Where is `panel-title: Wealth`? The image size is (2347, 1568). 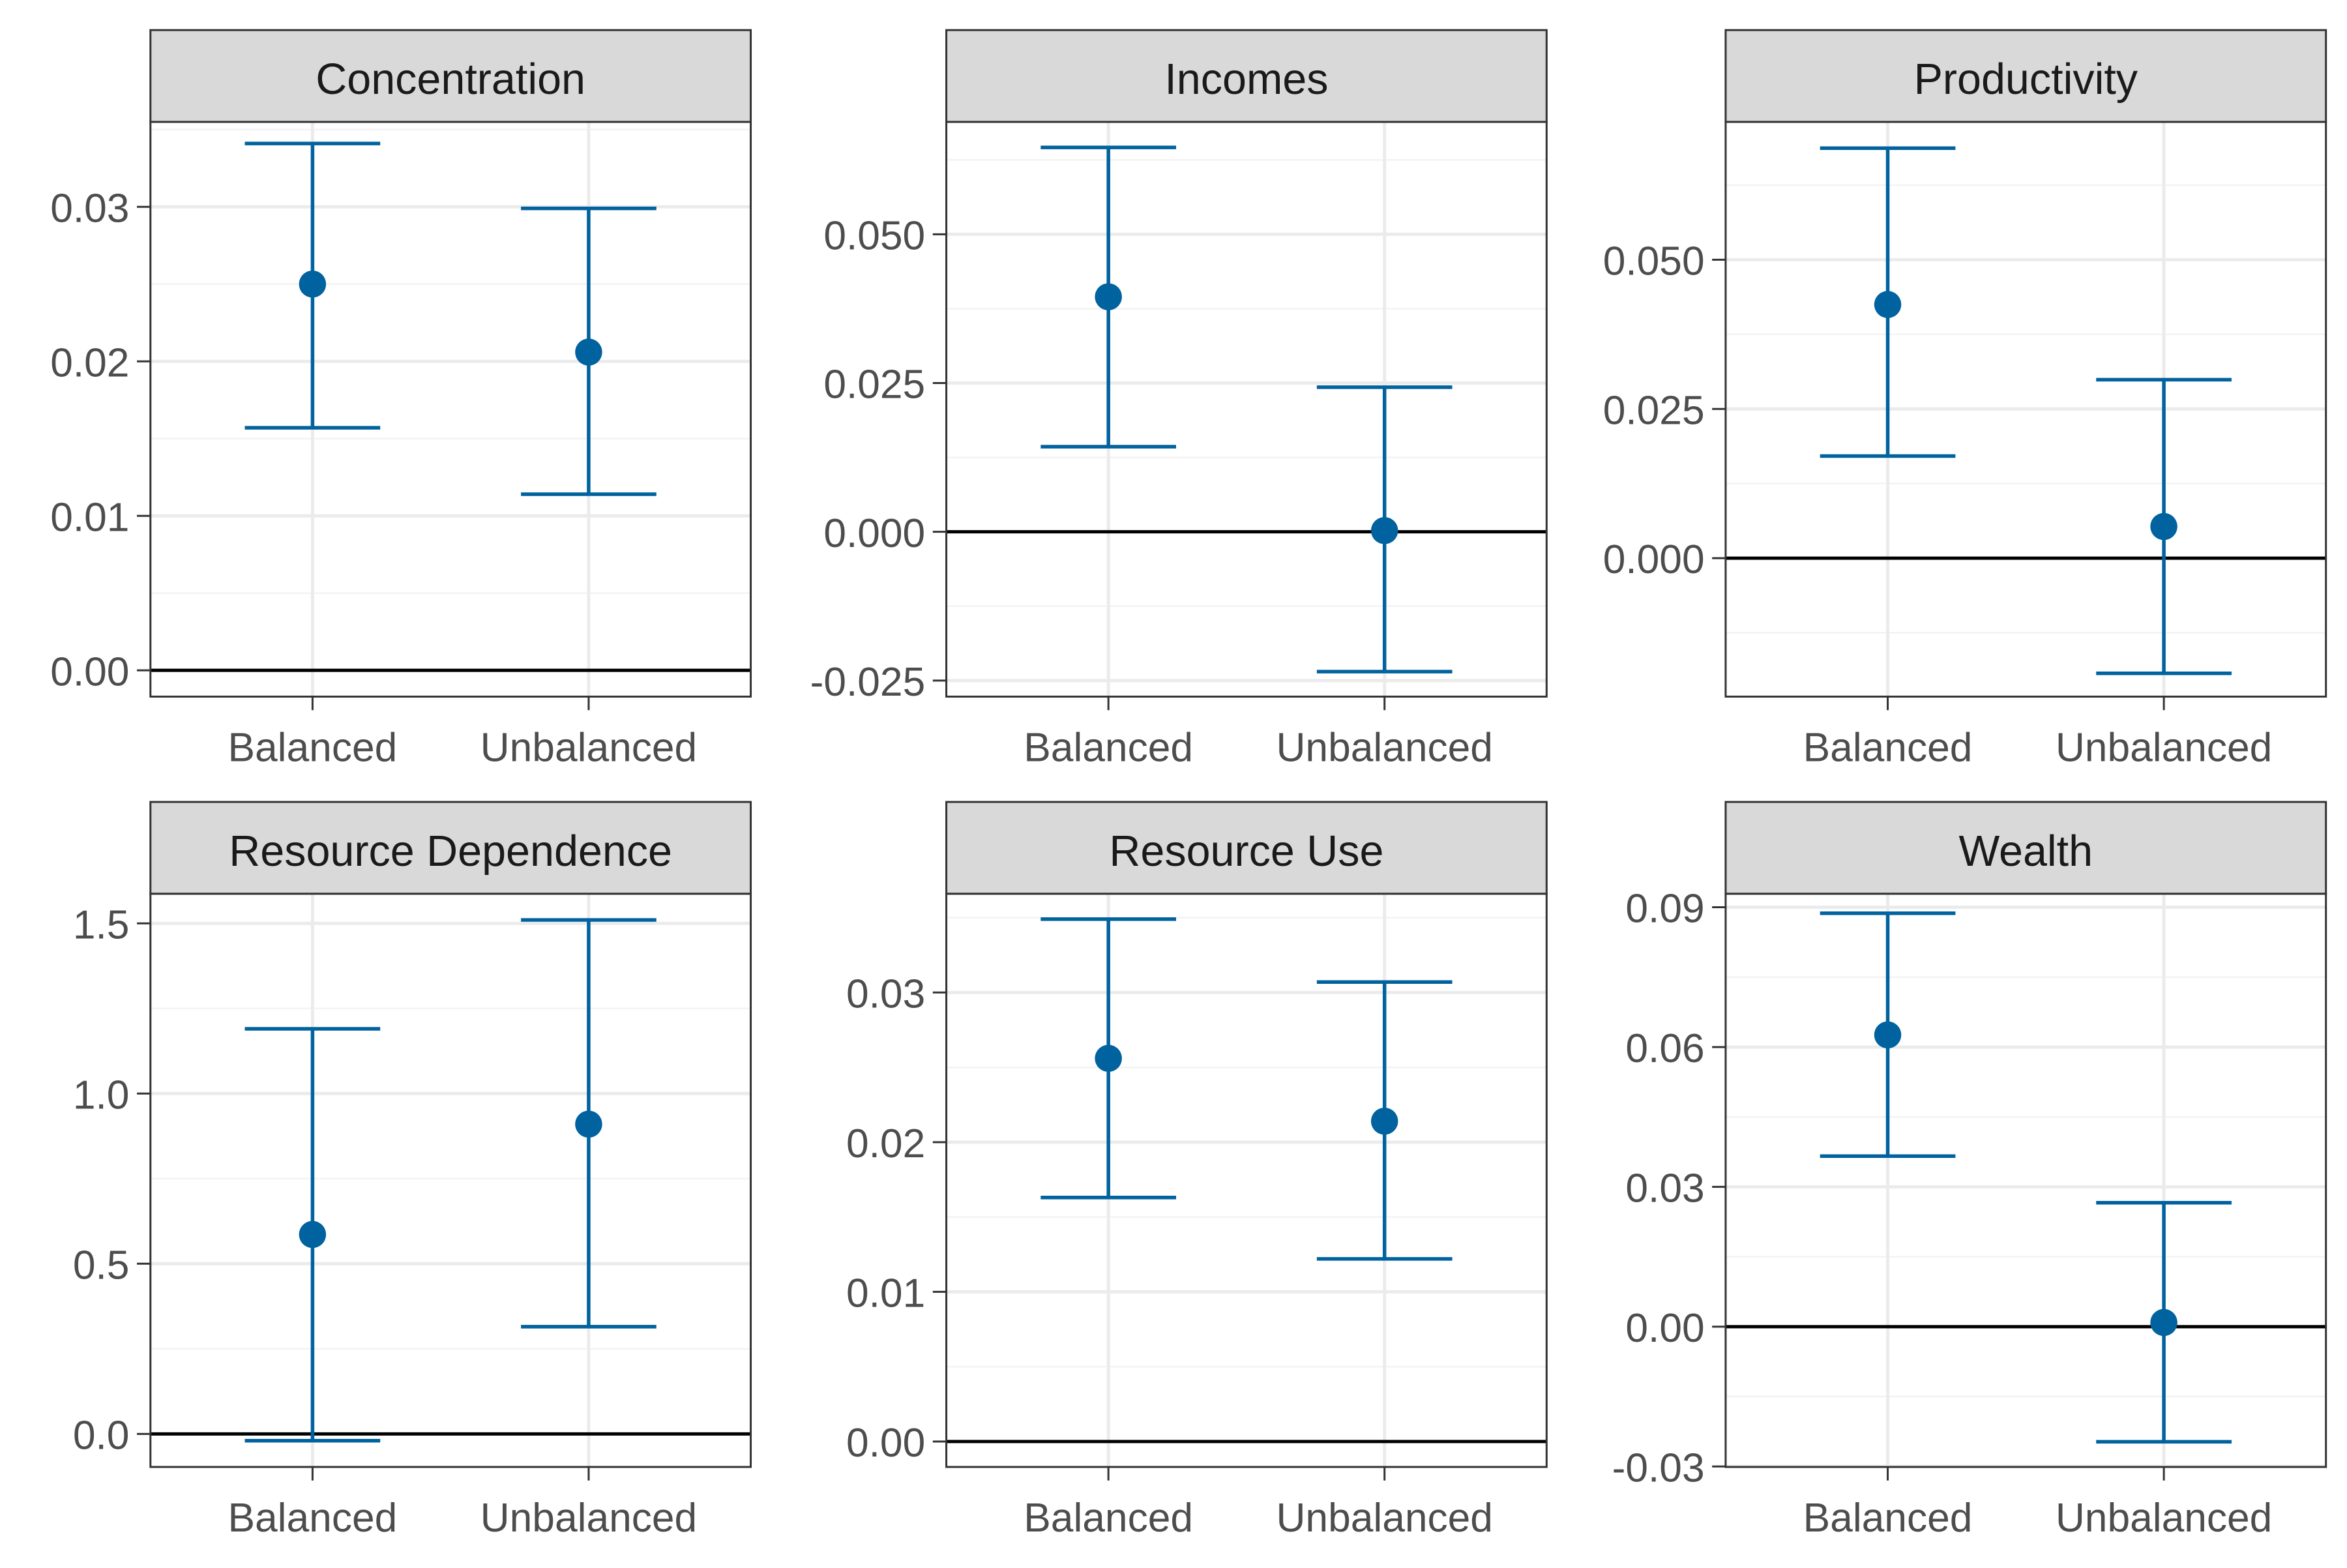
panel-title: Wealth is located at coordinates (2026, 852).